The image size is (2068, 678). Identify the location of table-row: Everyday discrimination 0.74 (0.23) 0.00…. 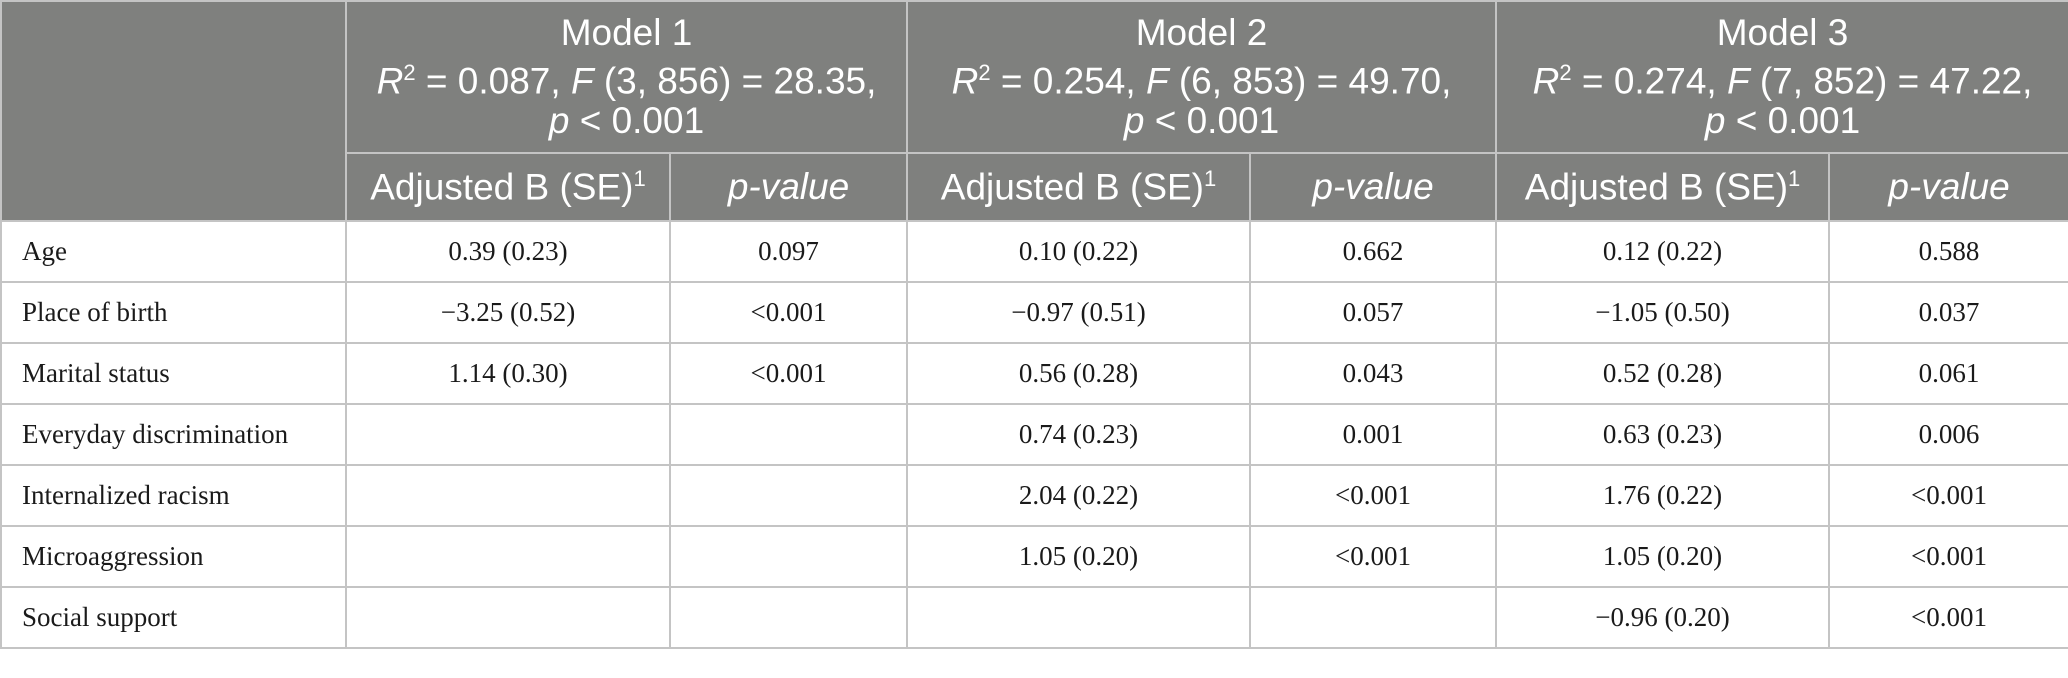
(1034, 434).